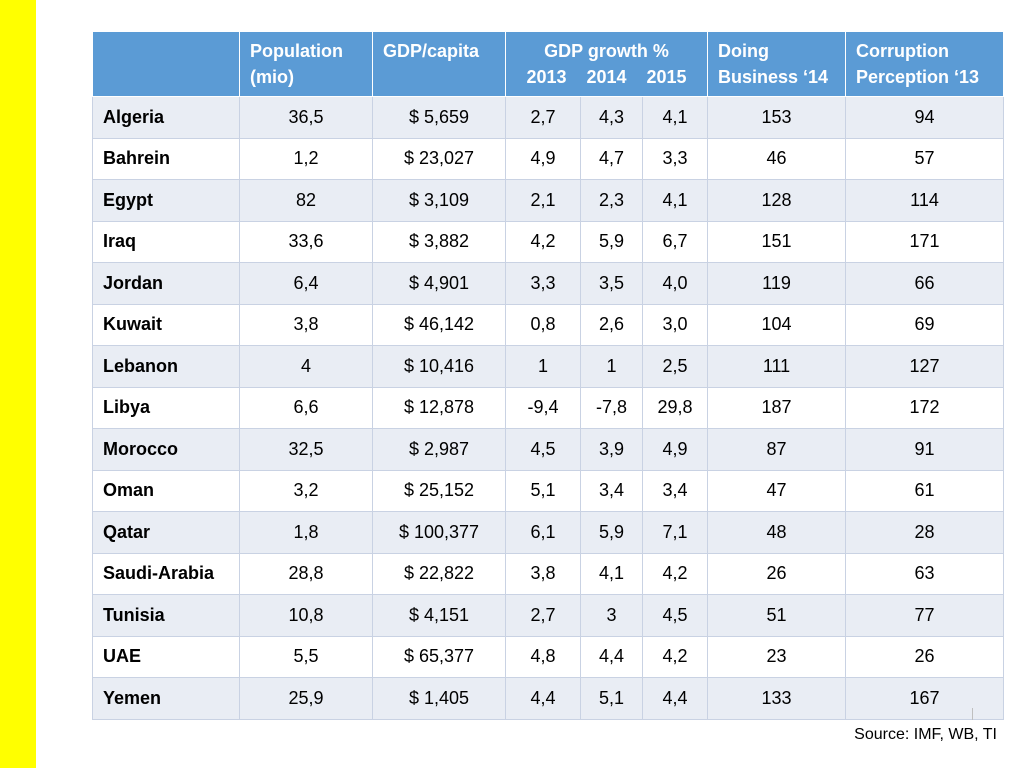 The height and width of the screenshot is (768, 1024). What do you see at coordinates (776, 200) in the screenshot?
I see `cell-doing: 128` at bounding box center [776, 200].